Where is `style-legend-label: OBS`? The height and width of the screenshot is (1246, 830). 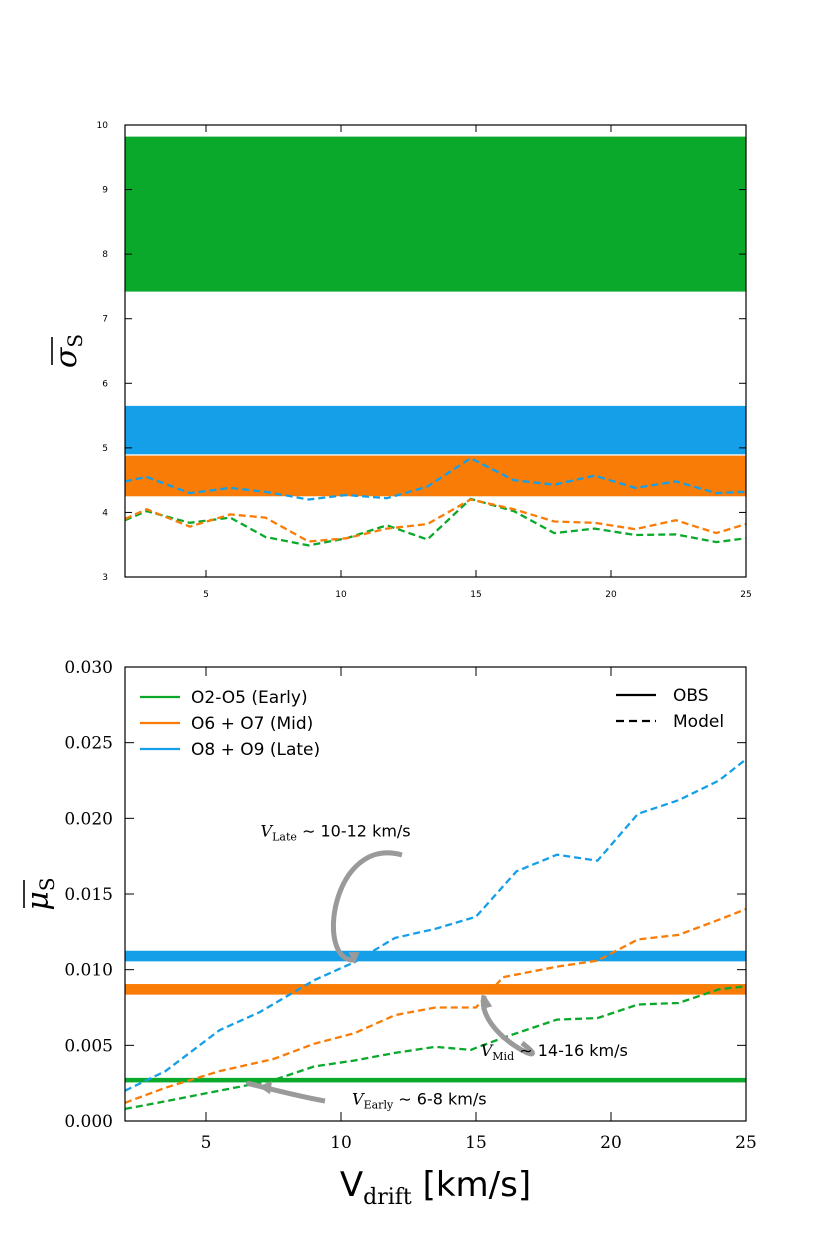 style-legend-label: OBS is located at coordinates (691, 696).